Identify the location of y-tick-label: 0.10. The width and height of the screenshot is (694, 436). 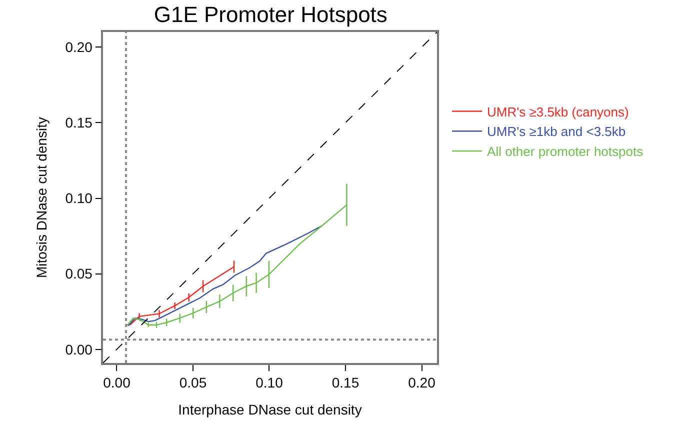
(79, 198).